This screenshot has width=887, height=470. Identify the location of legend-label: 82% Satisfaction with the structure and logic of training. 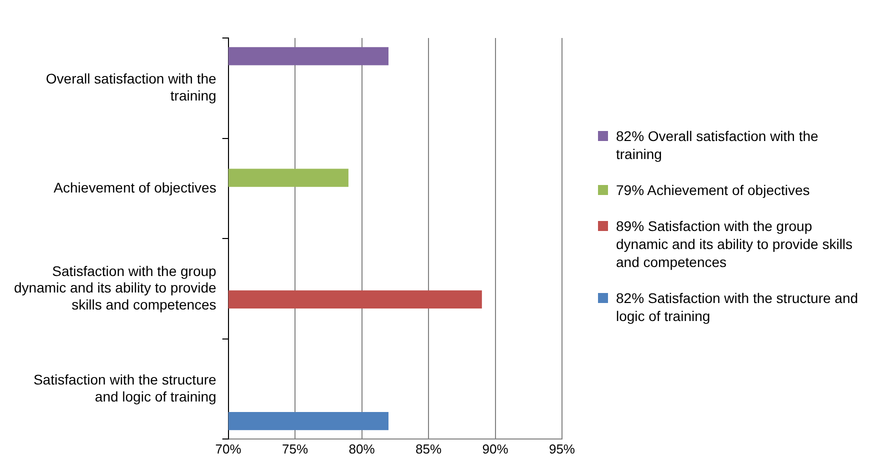
(738, 307).